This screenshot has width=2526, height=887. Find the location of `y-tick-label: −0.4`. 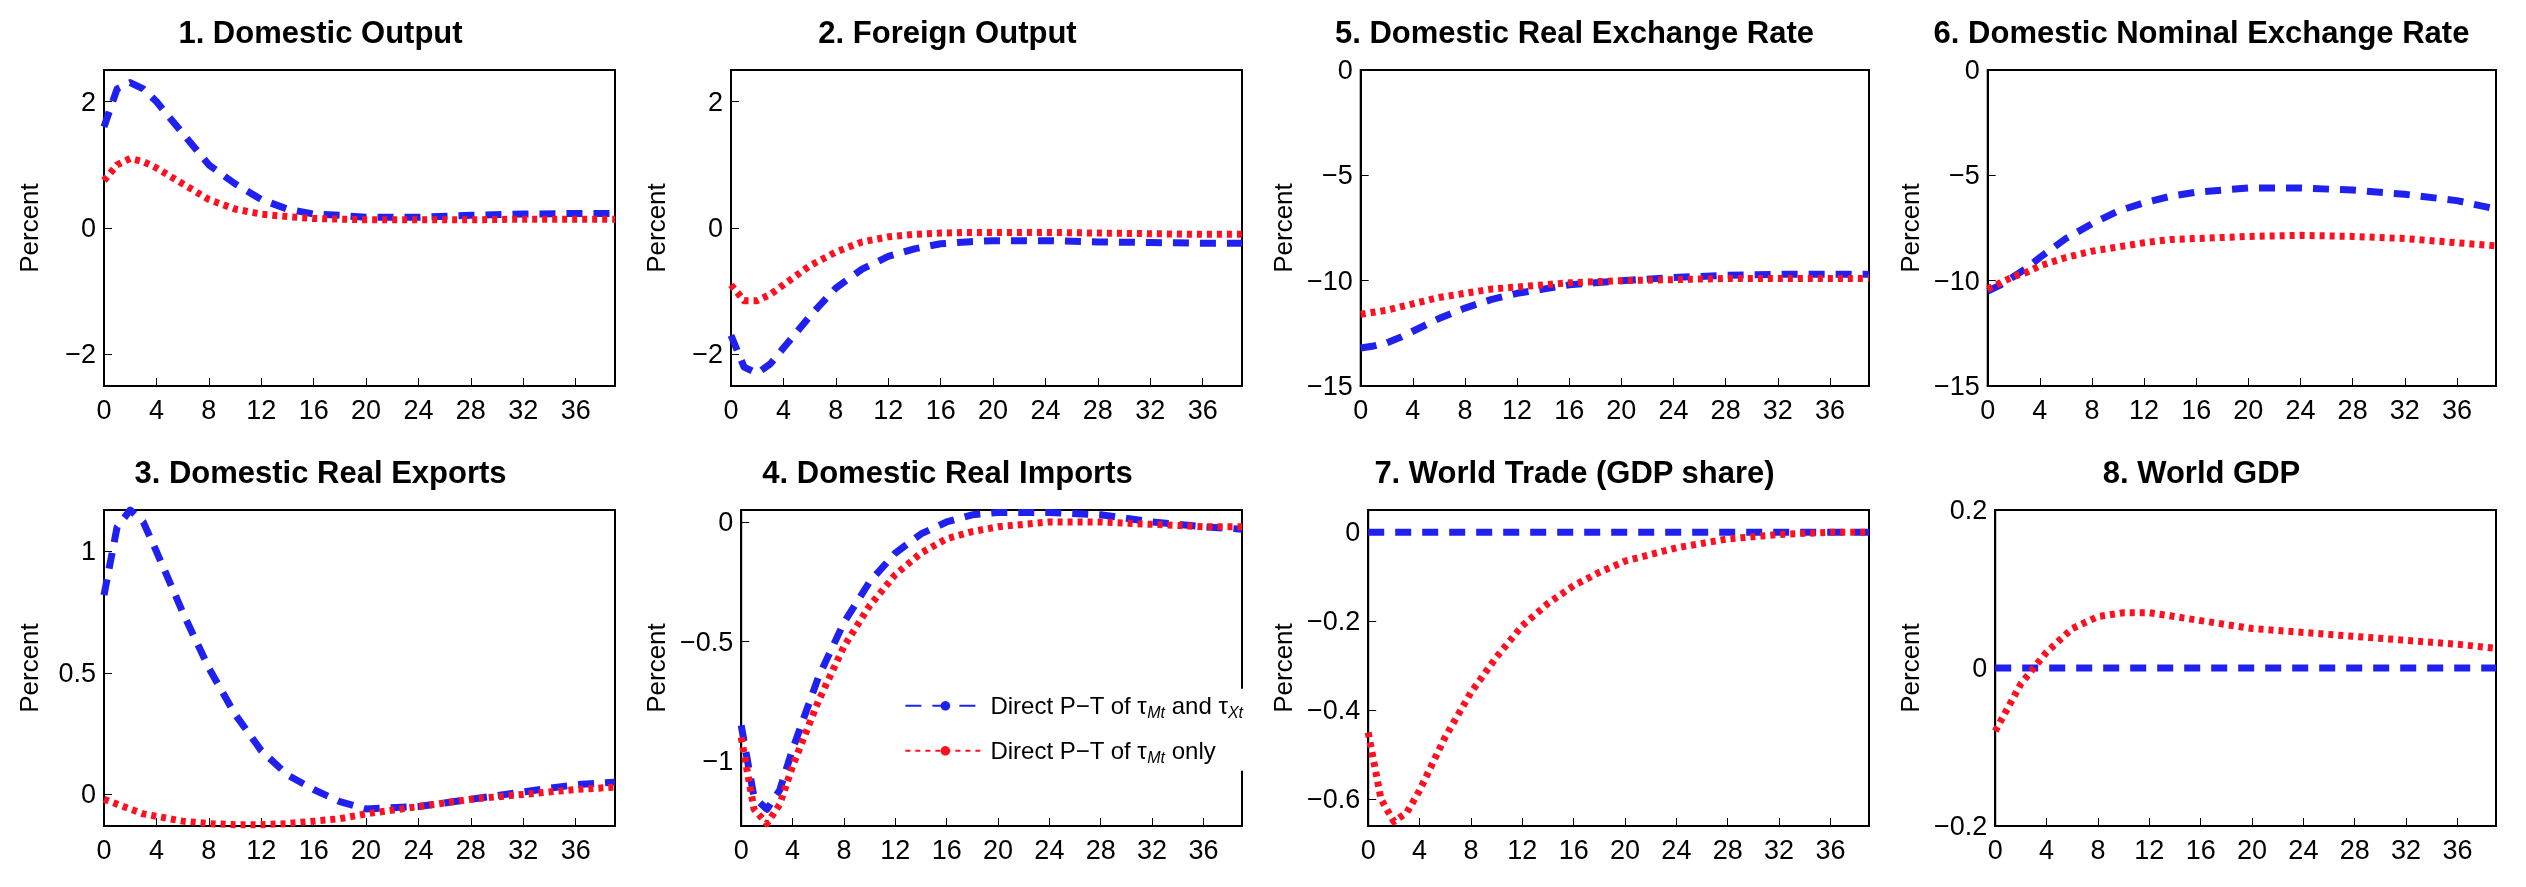

y-tick-label: −0.4 is located at coordinates (1333, 710).